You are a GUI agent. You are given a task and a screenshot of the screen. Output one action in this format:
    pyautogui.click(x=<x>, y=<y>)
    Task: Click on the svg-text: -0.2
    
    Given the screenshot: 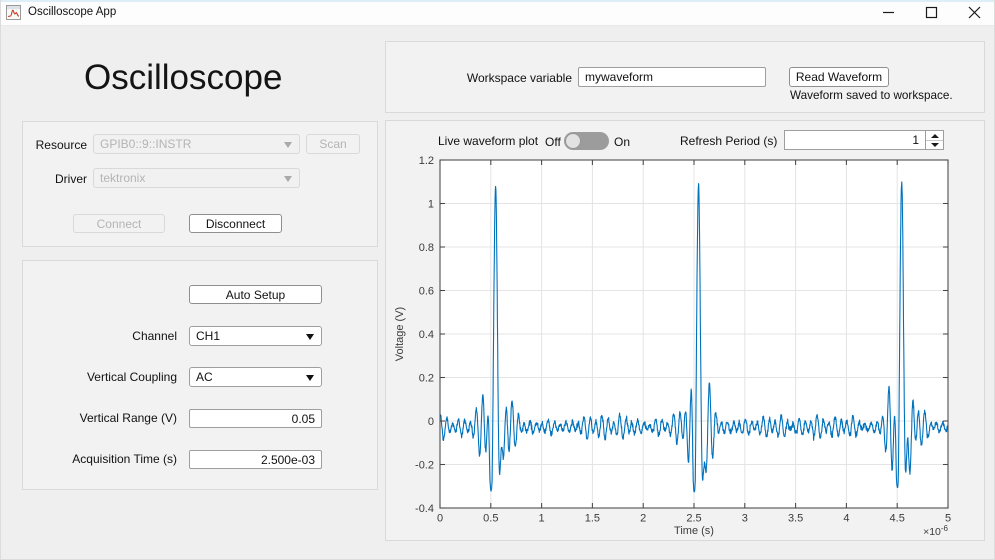 What is the action you would take?
    pyautogui.click(x=424, y=466)
    